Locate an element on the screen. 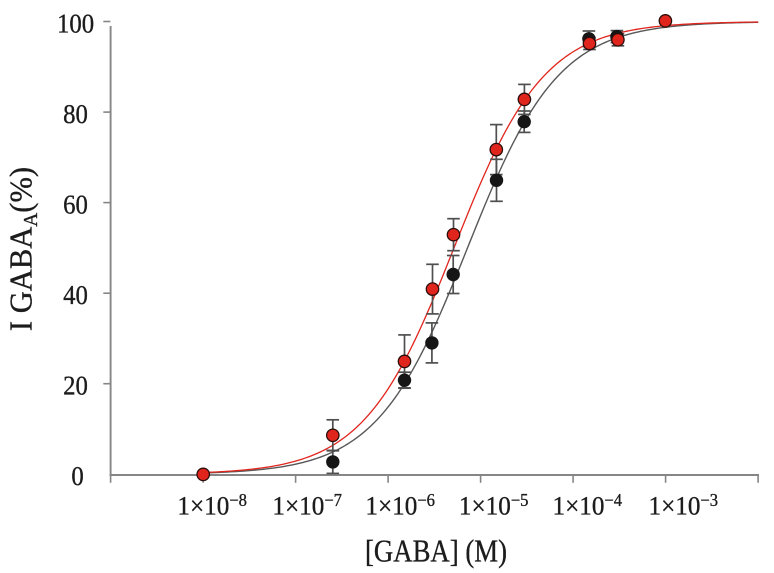 This screenshot has height=573, width=774. svg-text: 20 is located at coordinates (75, 385).